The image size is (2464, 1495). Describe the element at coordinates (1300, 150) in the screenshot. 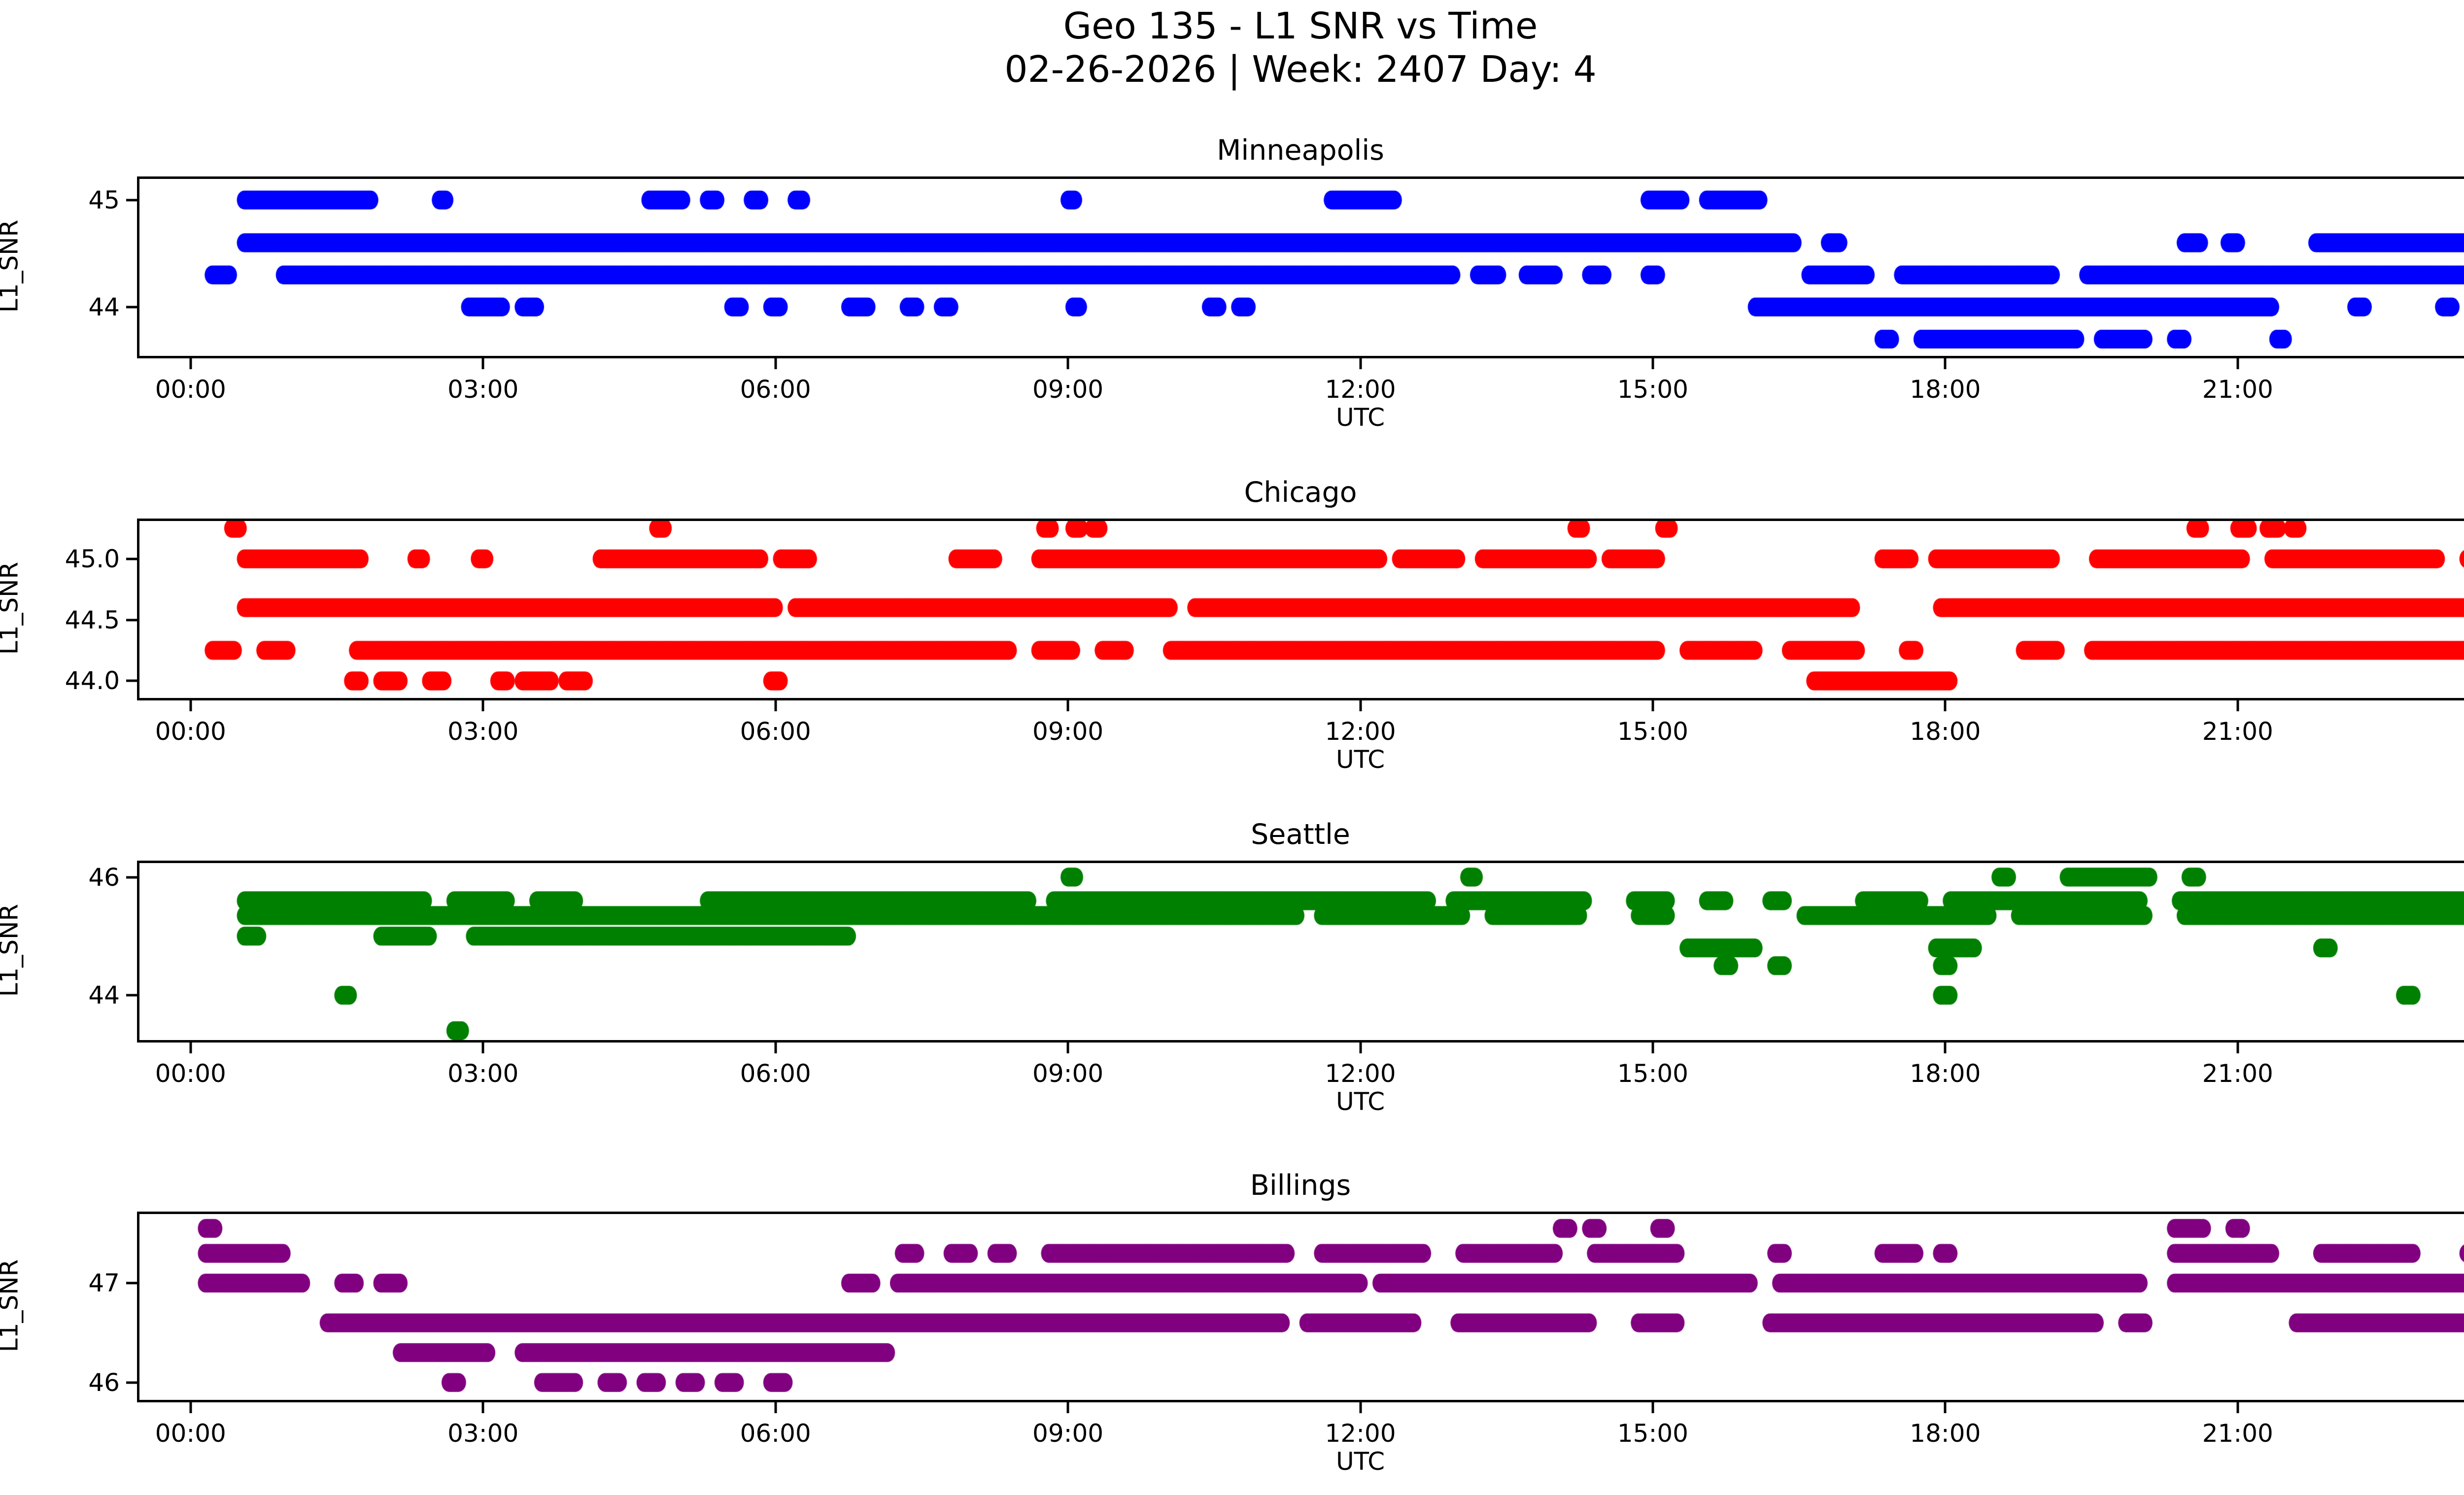

I see `panel-title: Minneapolis` at that location.